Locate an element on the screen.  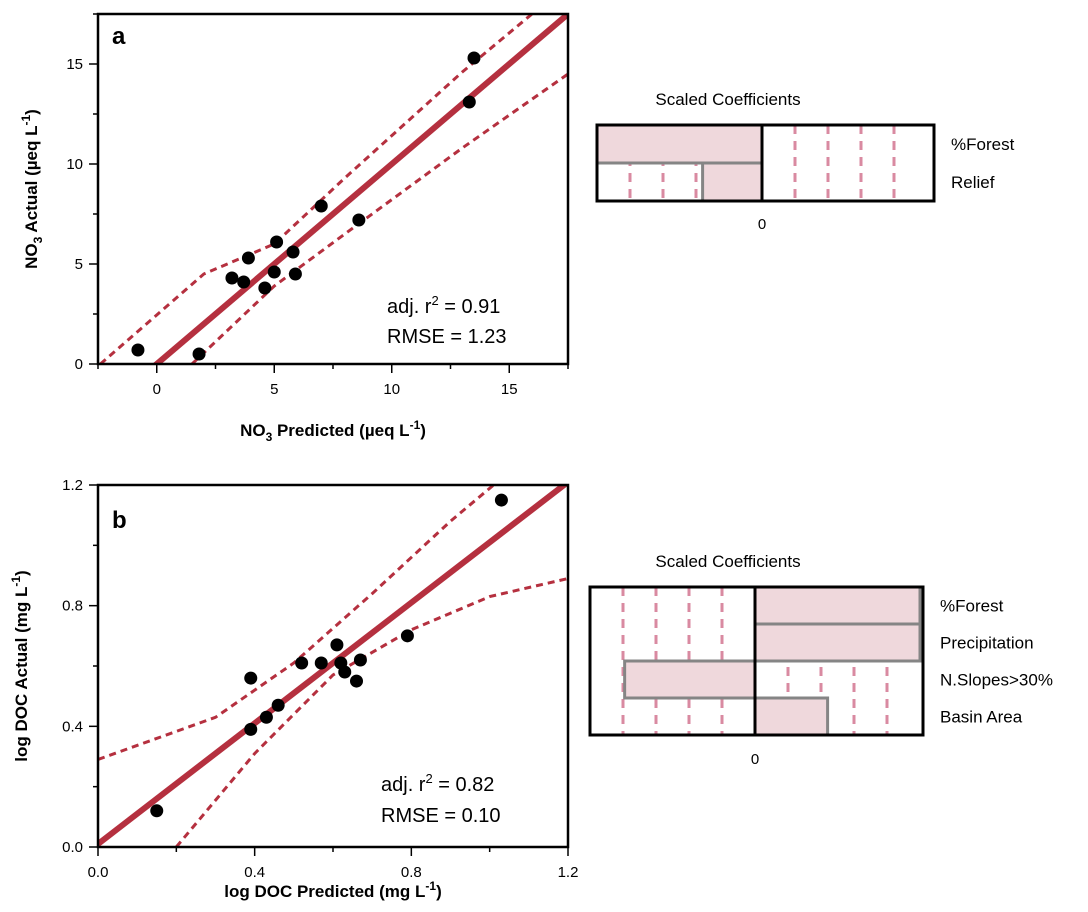
coef-bar-label: Relief is located at coordinates (973, 182).